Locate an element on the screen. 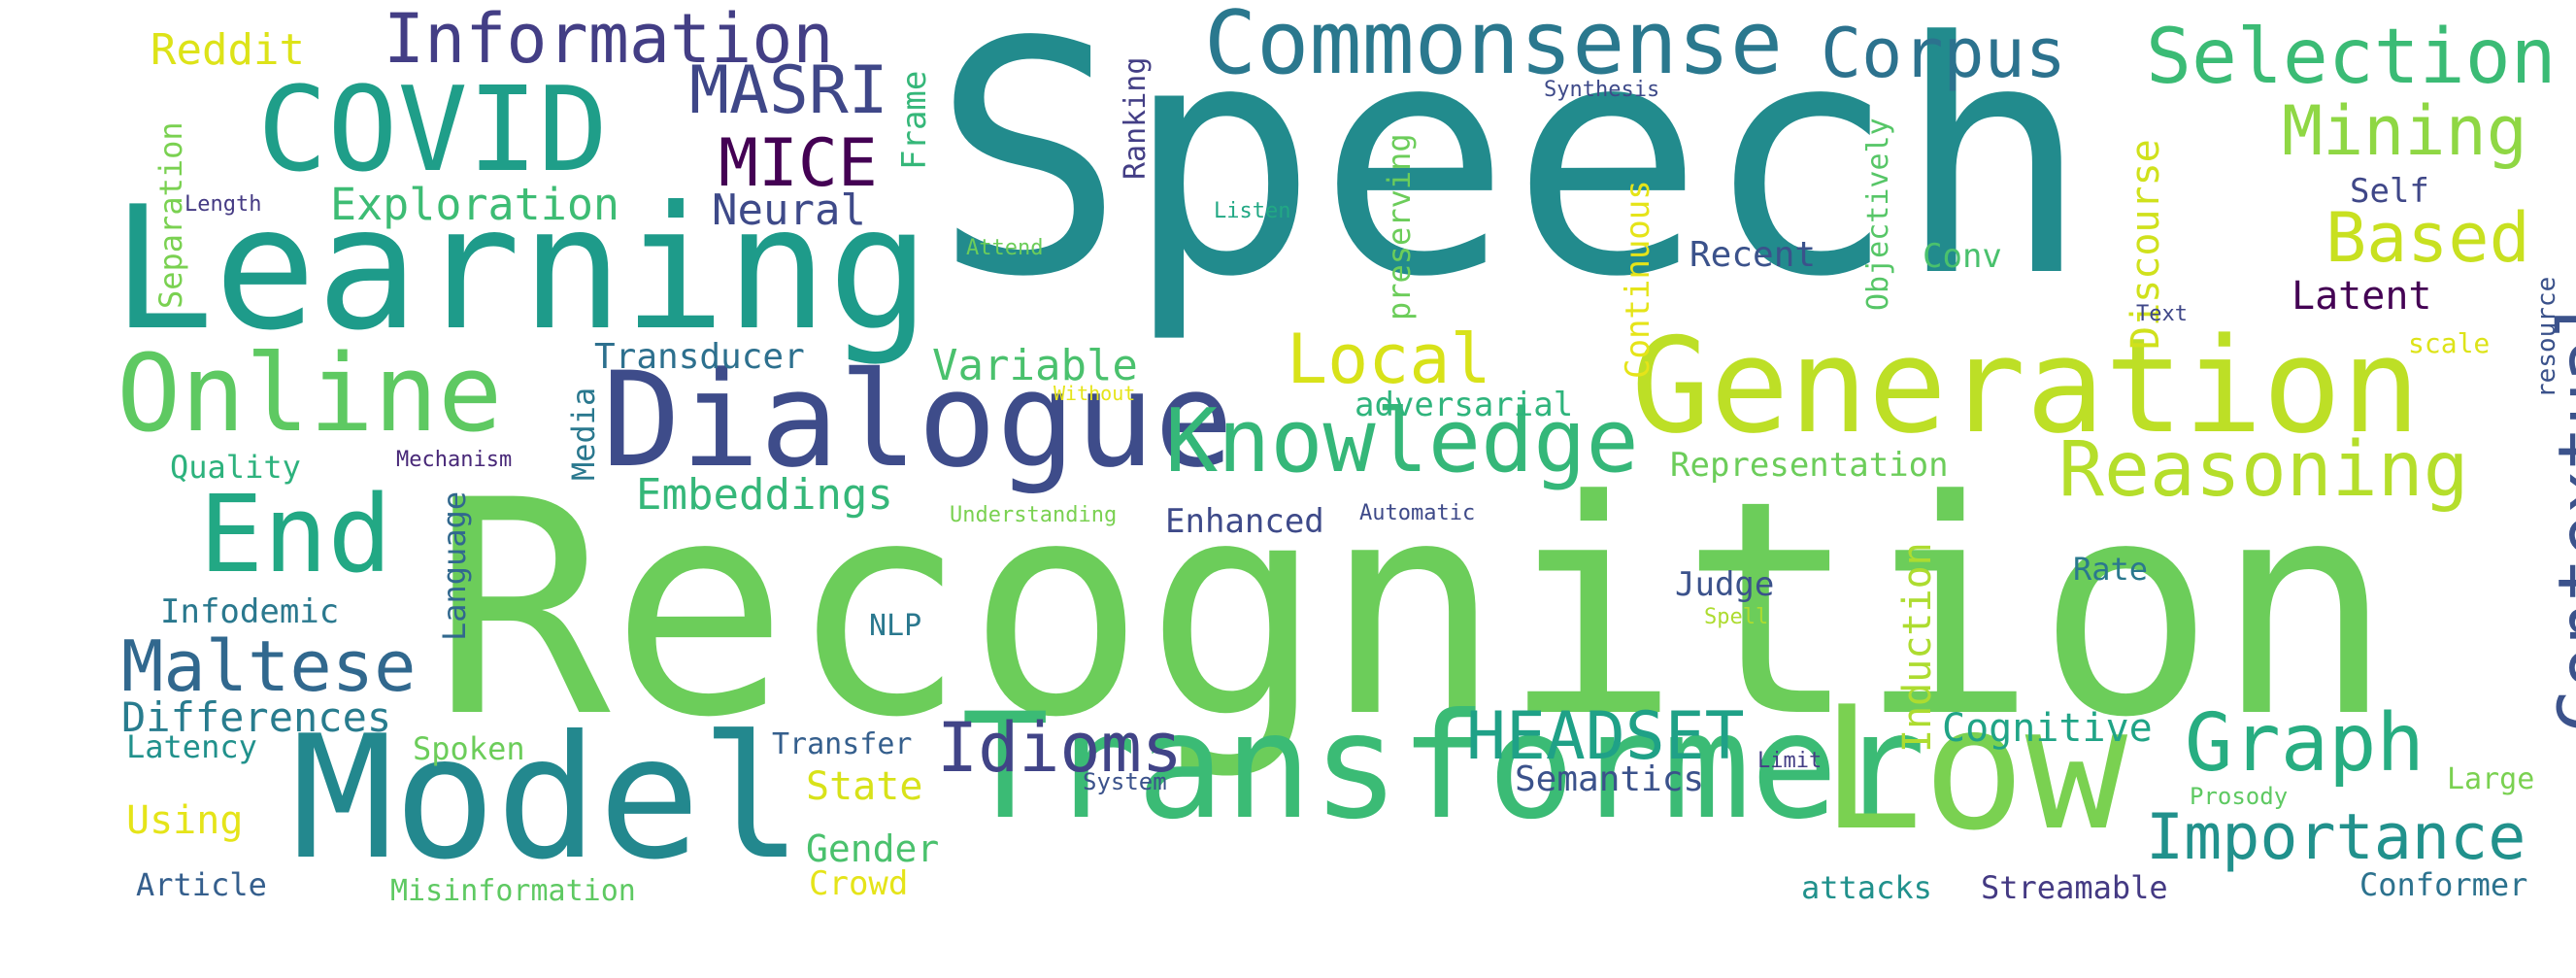  word-importance: Importance is located at coordinates (2336, 837).